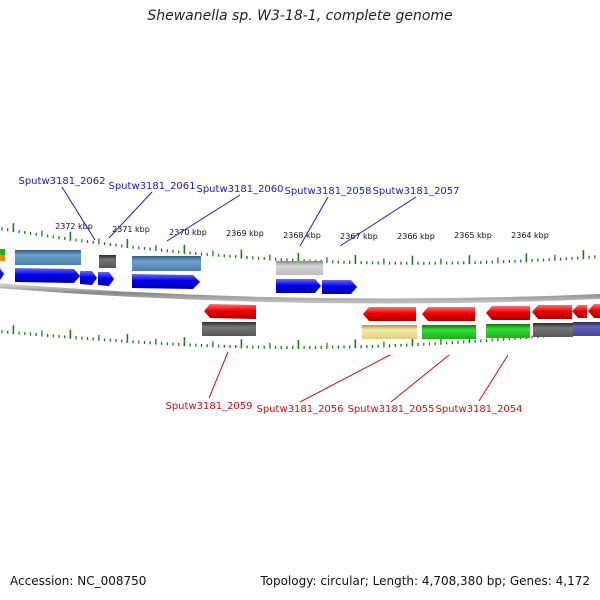 The width and height of the screenshot is (600, 600). I want to click on scale-label: 2367 kbp, so click(359, 236).